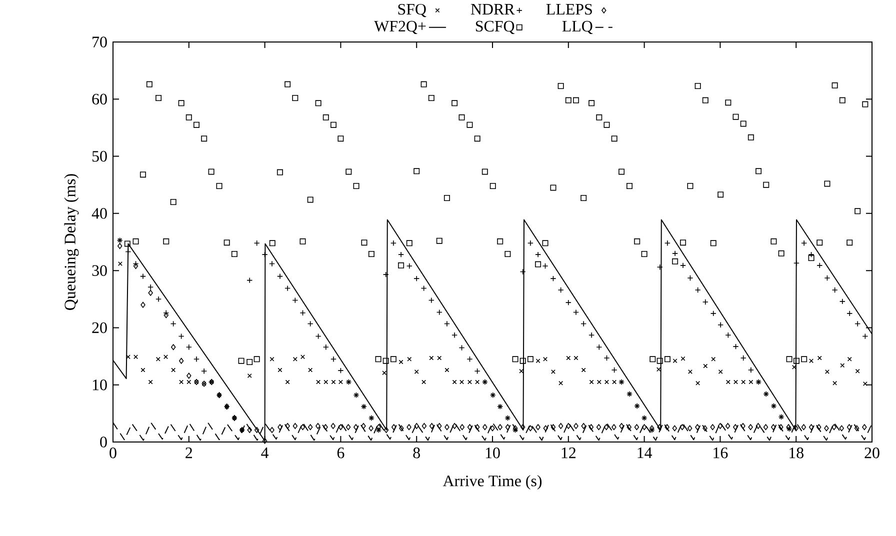 Image resolution: width=896 pixels, height=536 pixels. What do you see at coordinates (412, 11) in the screenshot?
I see `legend-label: SFQ` at bounding box center [412, 11].